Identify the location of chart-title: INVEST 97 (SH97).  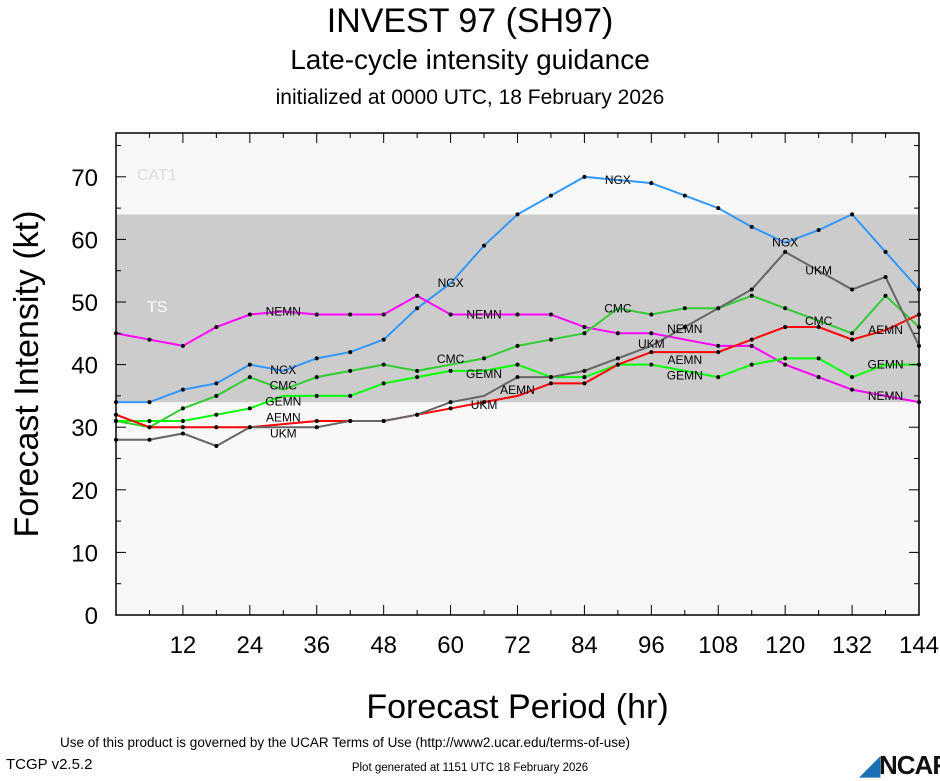
(470, 21).